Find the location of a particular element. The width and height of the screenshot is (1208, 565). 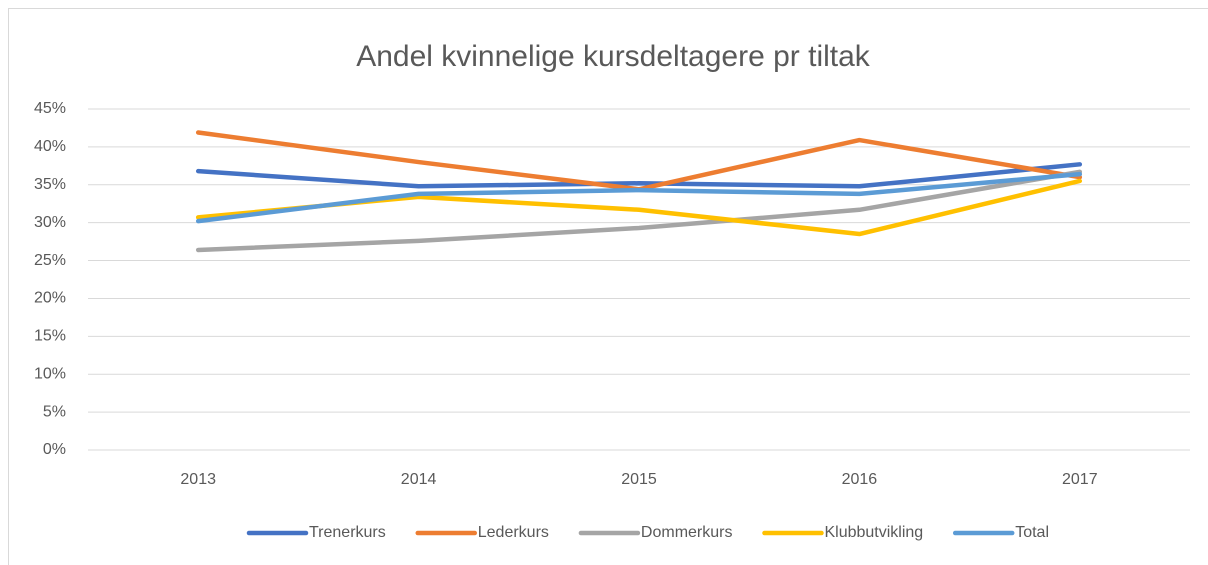

legend-label: Lederkurs is located at coordinates (513, 532).